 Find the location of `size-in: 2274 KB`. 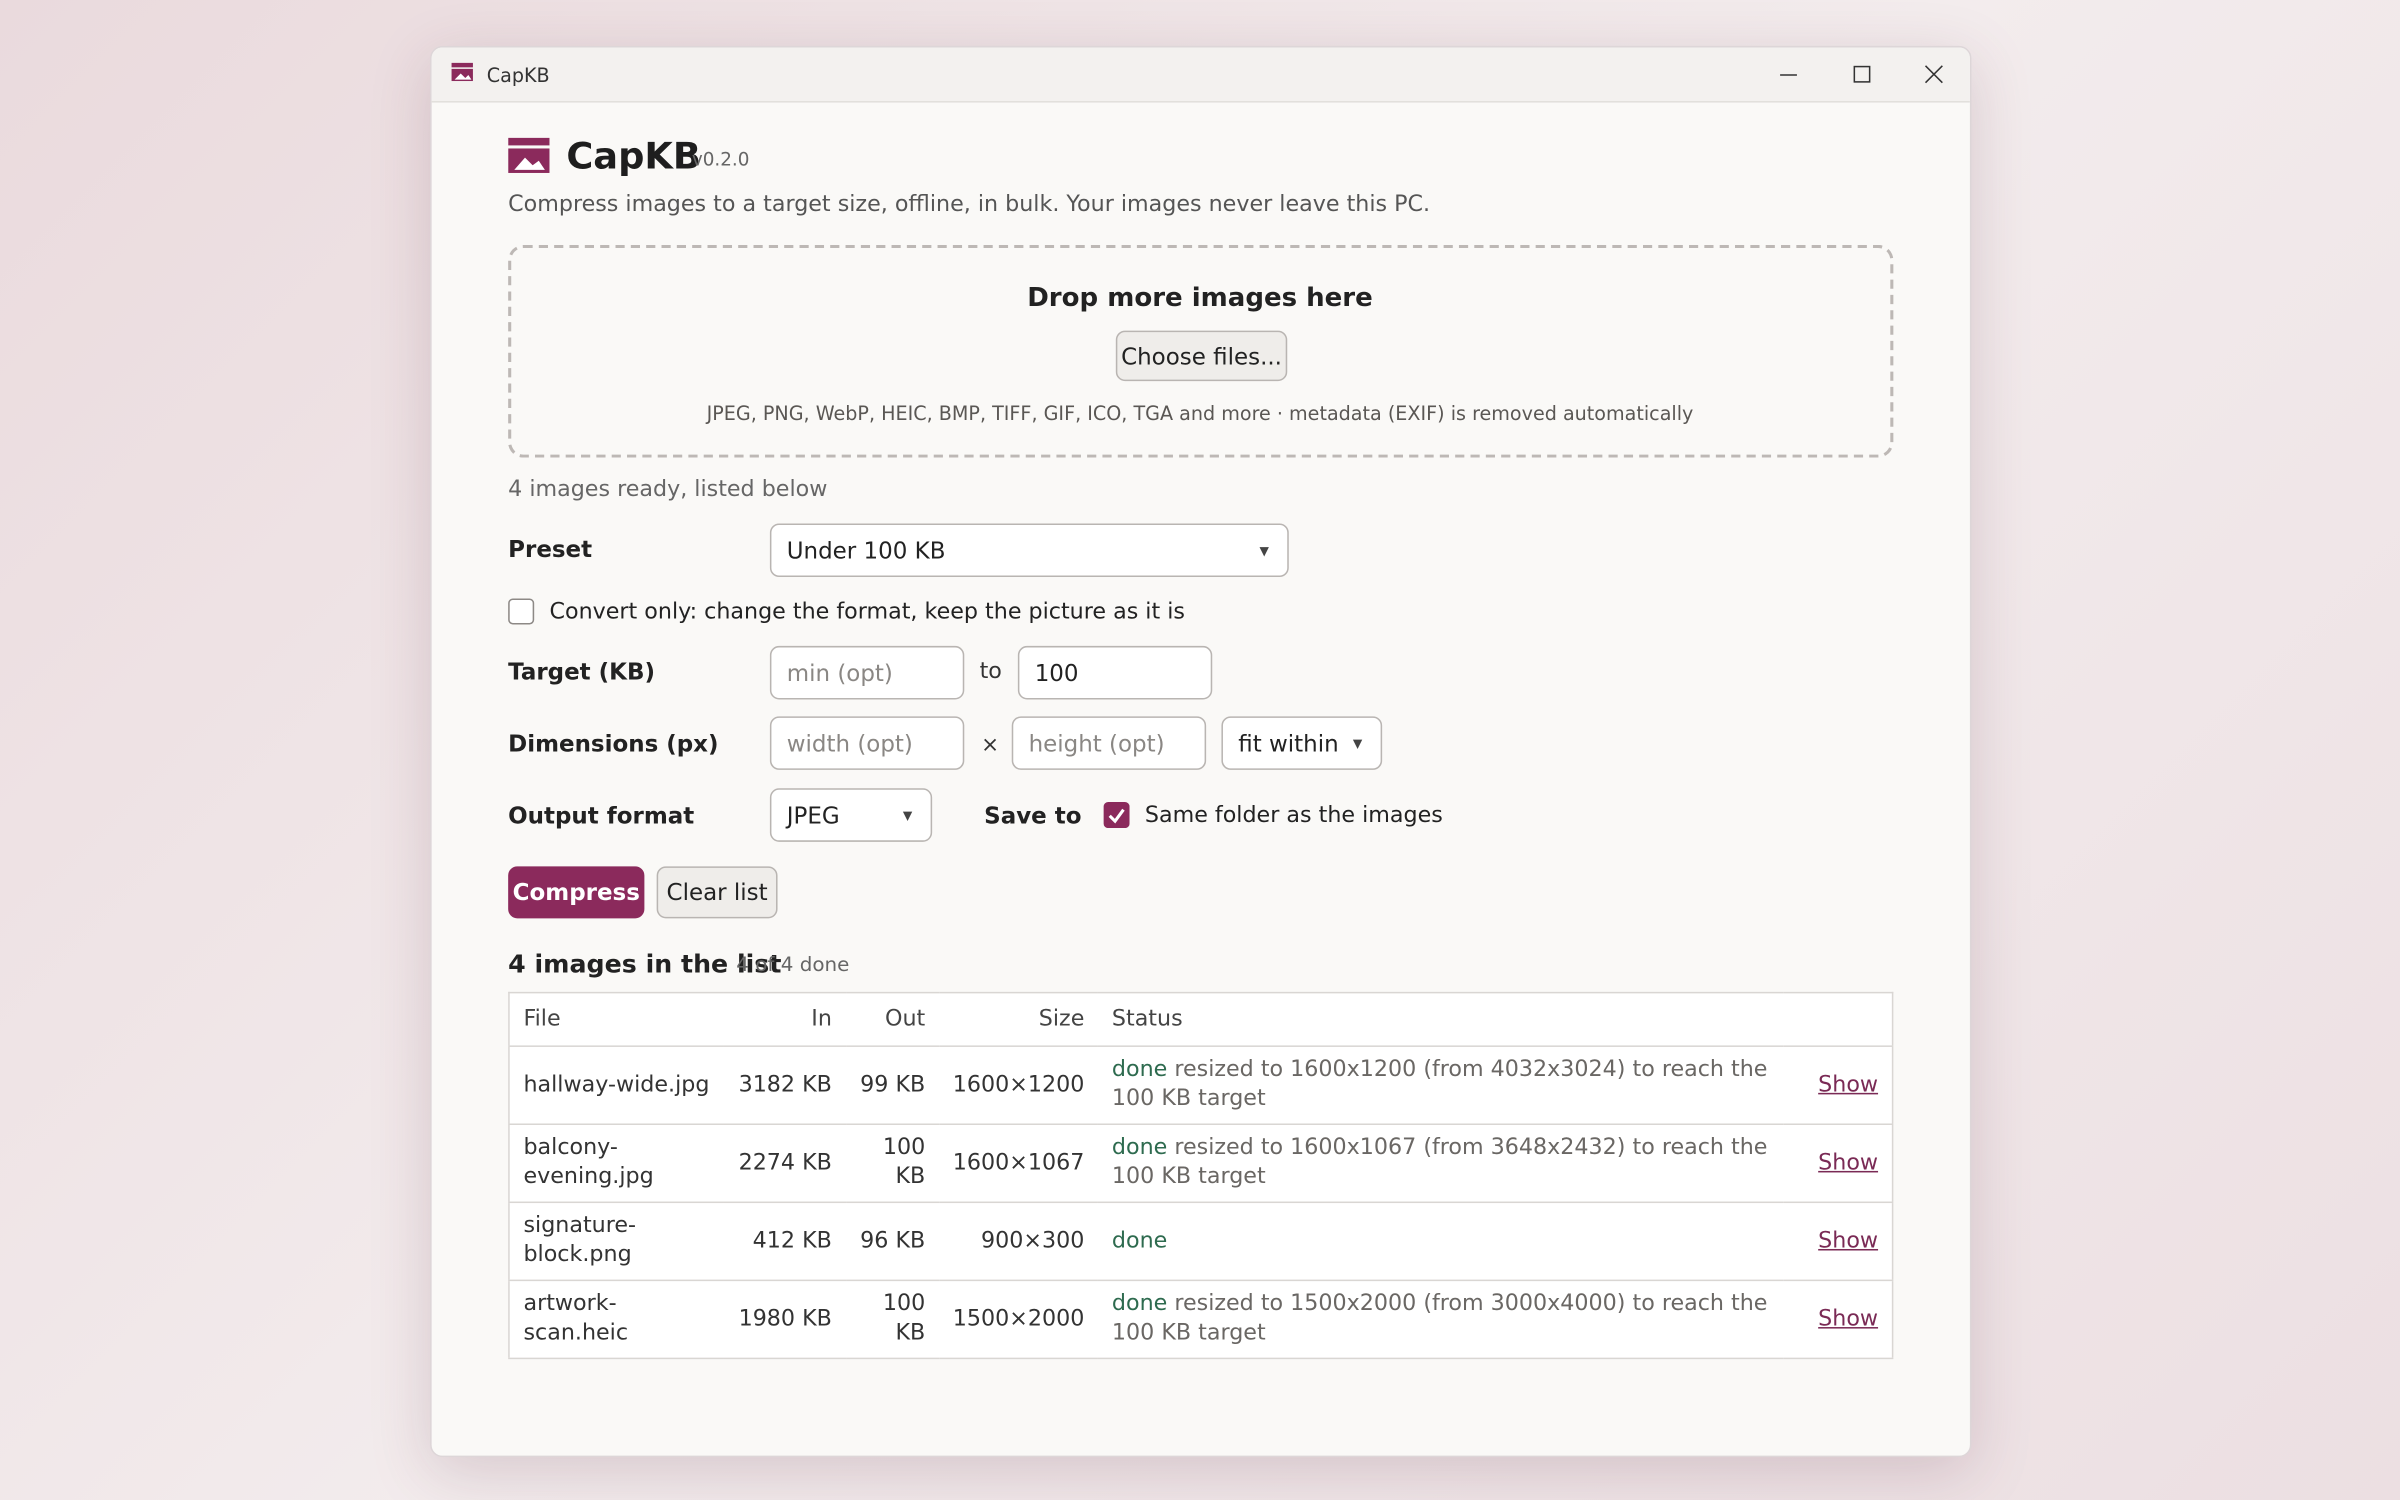

size-in: 2274 KB is located at coordinates (784, 1164).